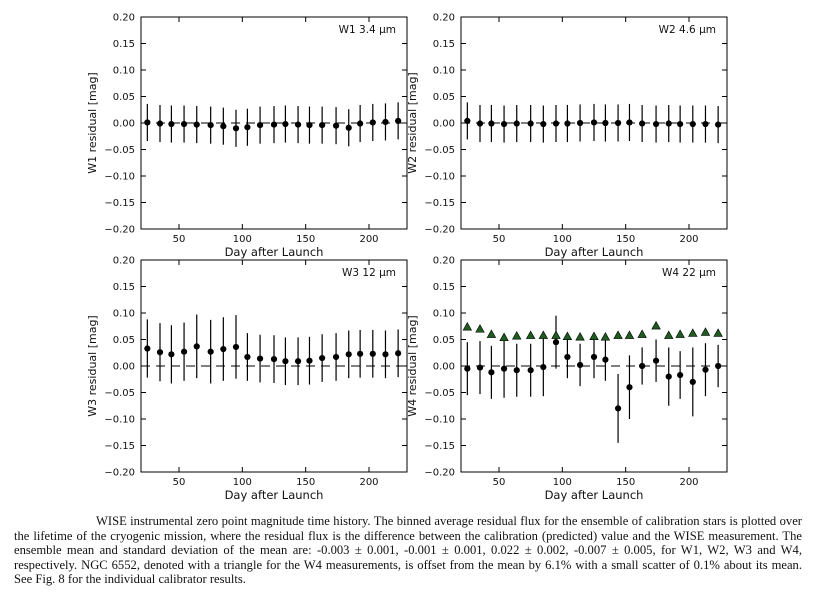  What do you see at coordinates (305, 482) in the screenshot?
I see `w3-x-tick-label: 150` at bounding box center [305, 482].